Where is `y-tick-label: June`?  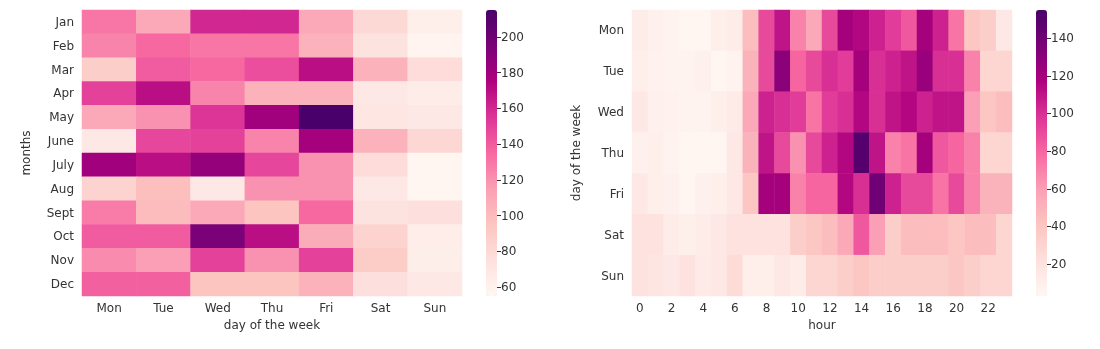
y-tick-label: June is located at coordinates (60, 141).